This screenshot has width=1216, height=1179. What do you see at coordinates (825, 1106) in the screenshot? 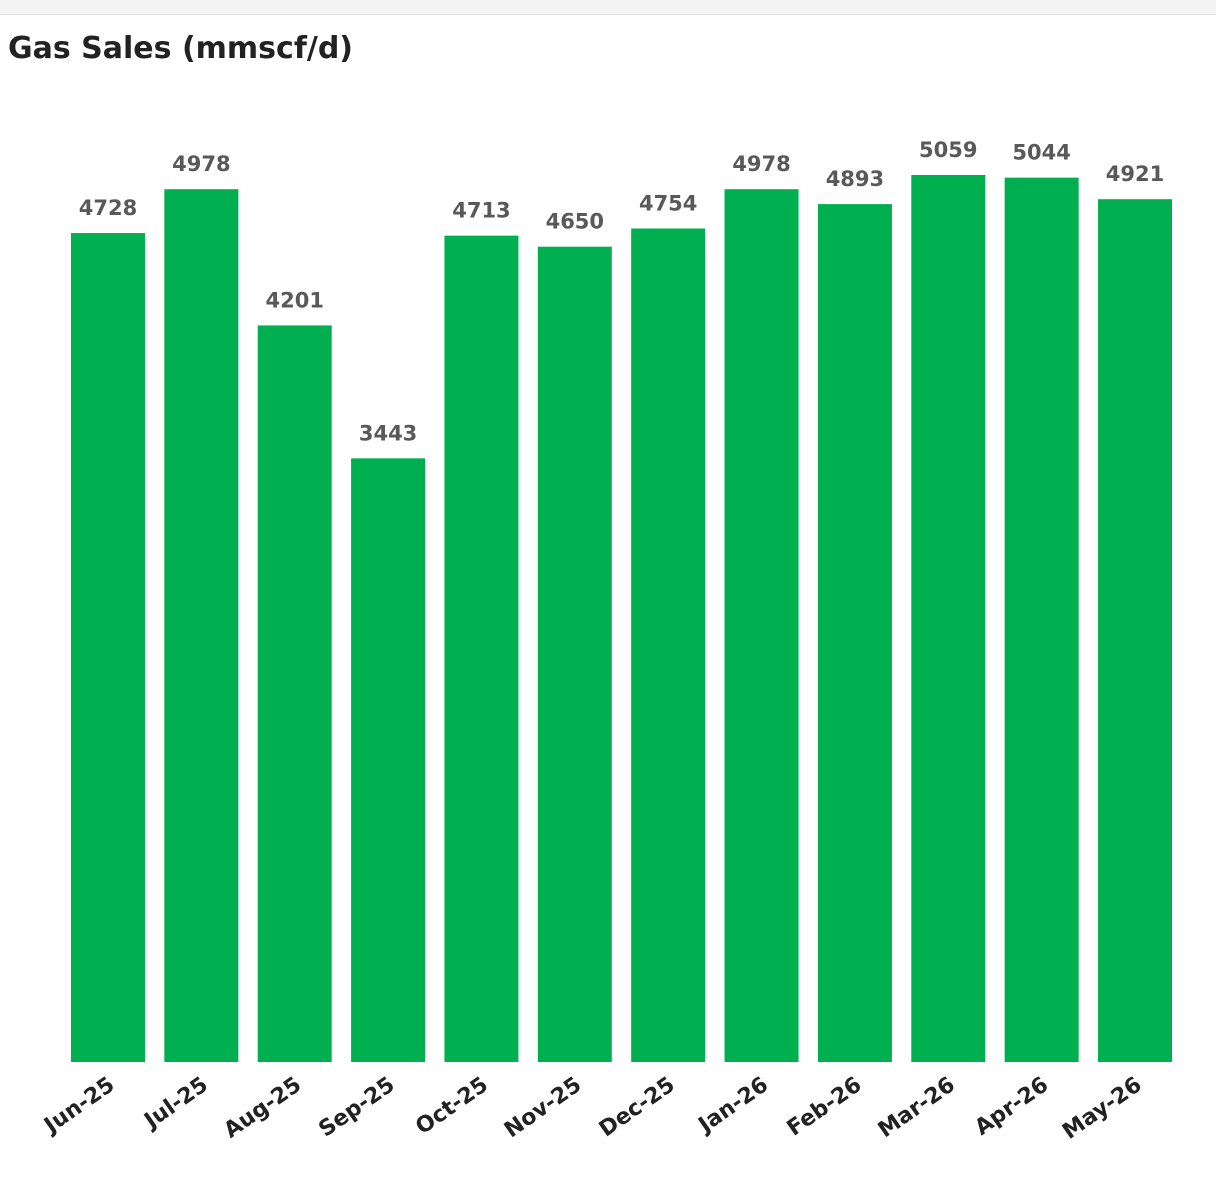
I see `x-tick-label: Feb-26` at bounding box center [825, 1106].